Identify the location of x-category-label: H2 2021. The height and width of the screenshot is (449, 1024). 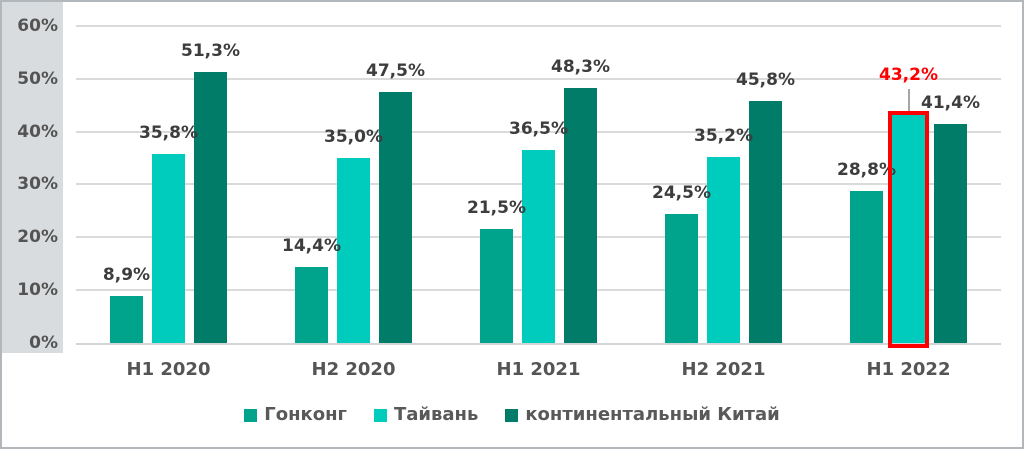
(723, 369).